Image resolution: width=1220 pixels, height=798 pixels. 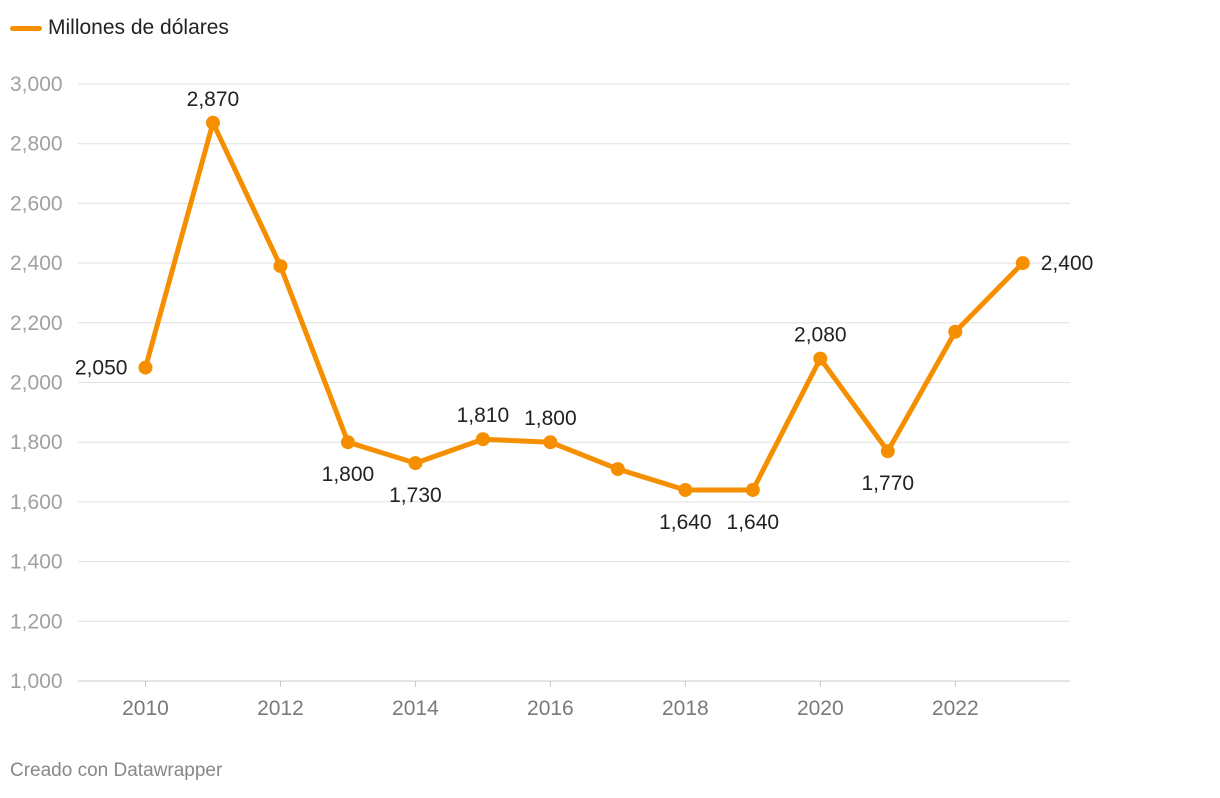 I want to click on data-label: 1,730, so click(x=415, y=495).